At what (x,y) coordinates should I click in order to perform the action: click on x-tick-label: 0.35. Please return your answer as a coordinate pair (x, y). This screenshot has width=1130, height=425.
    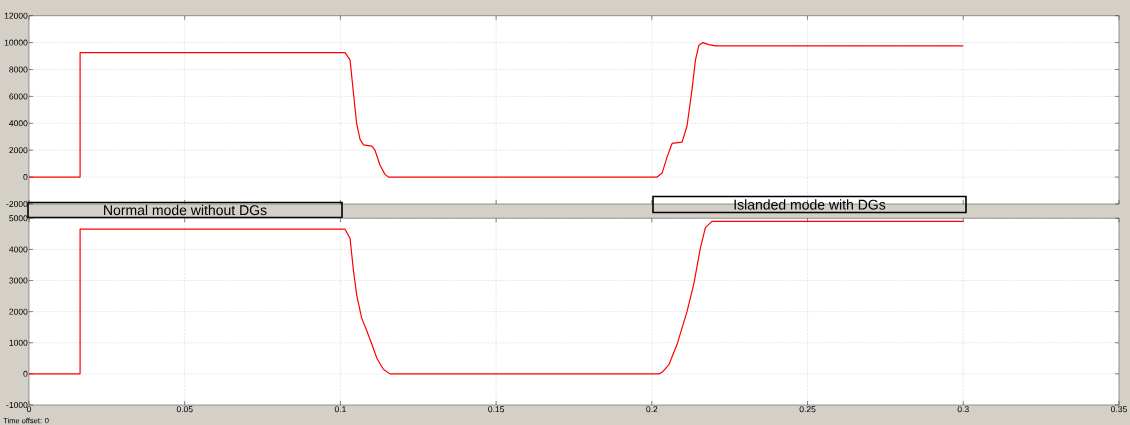
    Looking at the image, I should click on (1119, 409).